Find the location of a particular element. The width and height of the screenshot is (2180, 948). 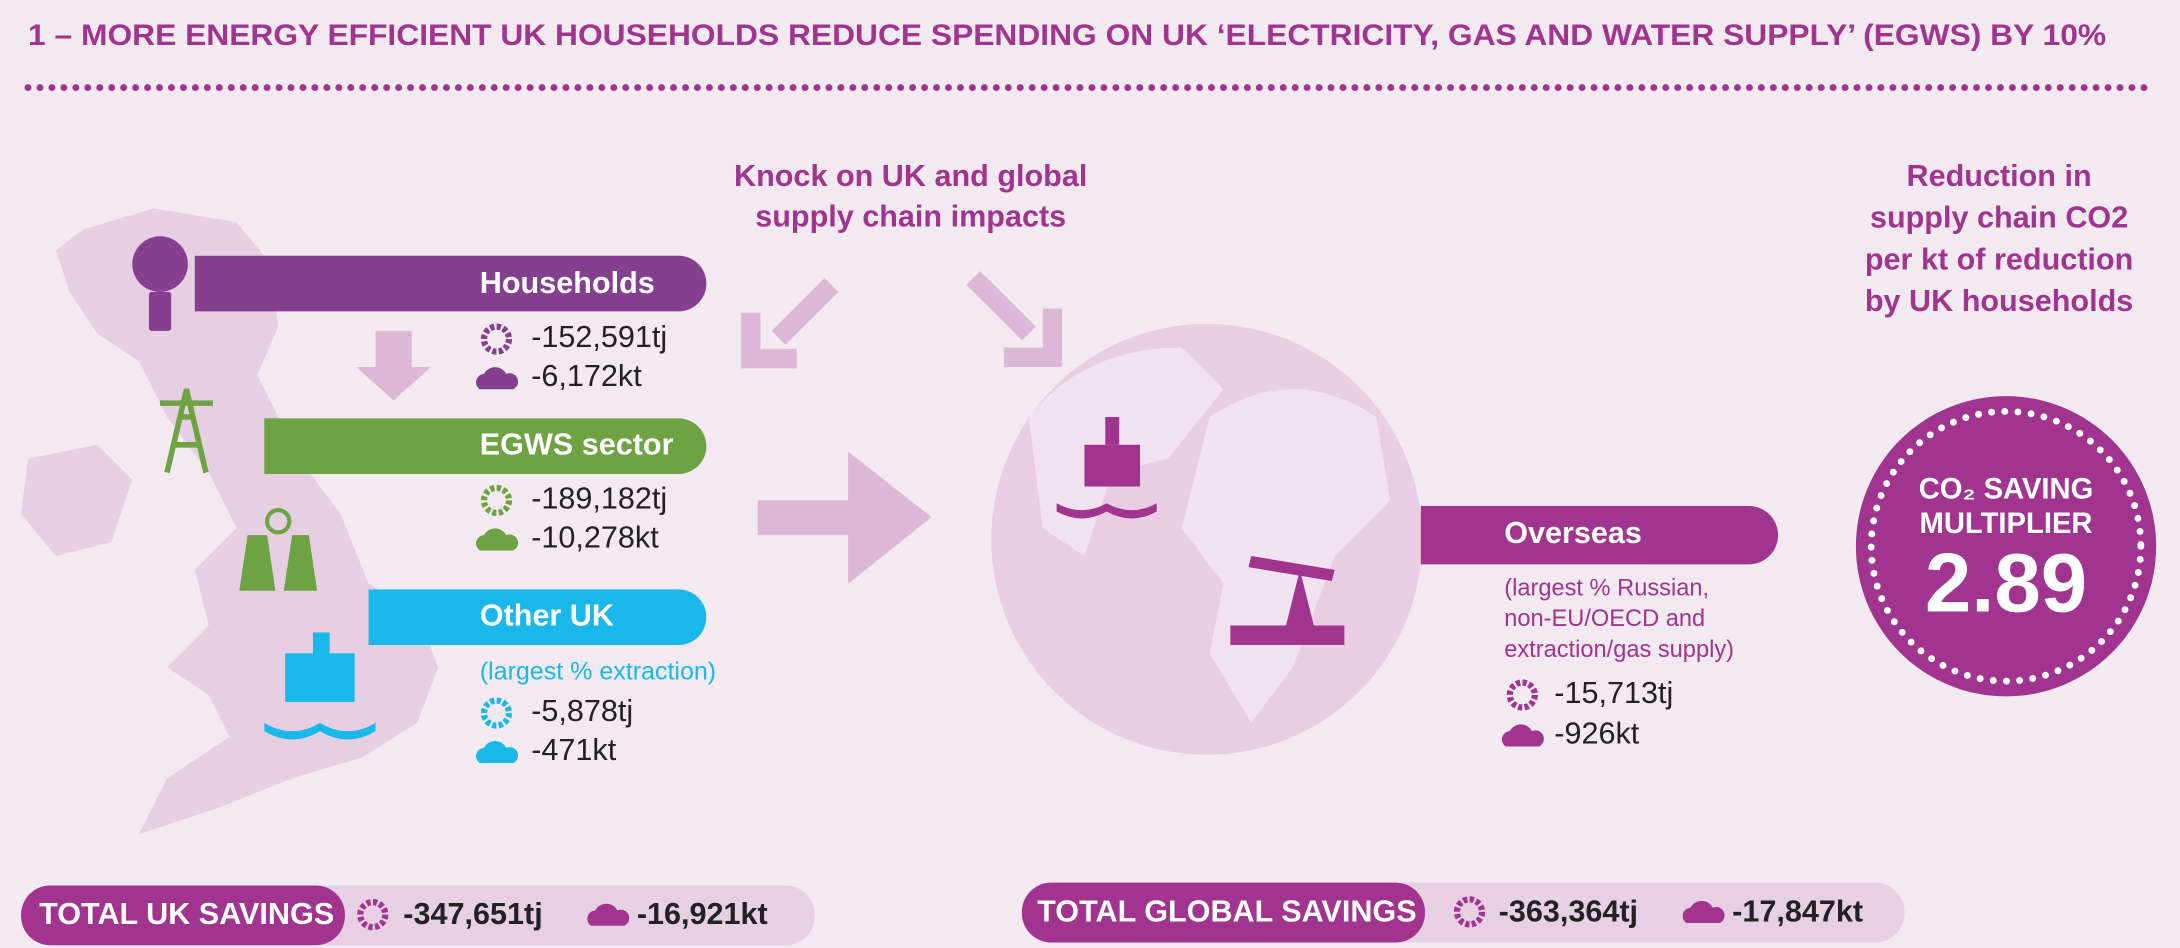

total-label: TOTAL UK SAVINGS is located at coordinates (186, 914).